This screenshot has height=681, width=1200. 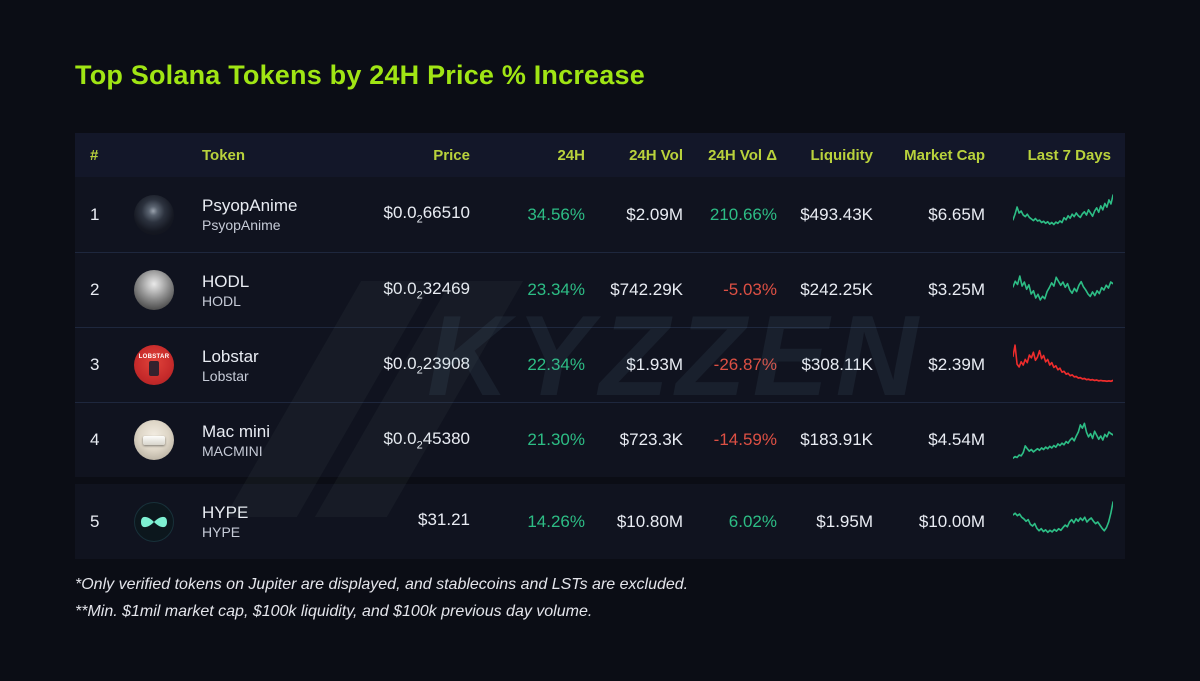 I want to click on price-prefix: $31.21, so click(x=444, y=520).